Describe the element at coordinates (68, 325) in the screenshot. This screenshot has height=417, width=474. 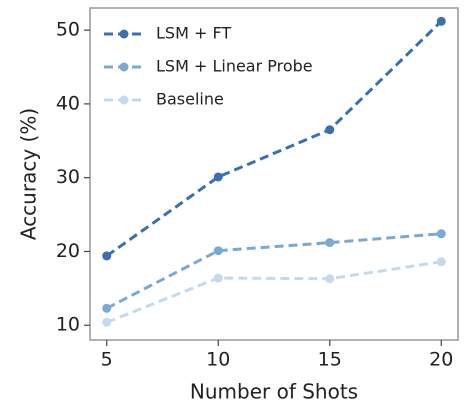
I see `y-tick-label: 10` at that location.